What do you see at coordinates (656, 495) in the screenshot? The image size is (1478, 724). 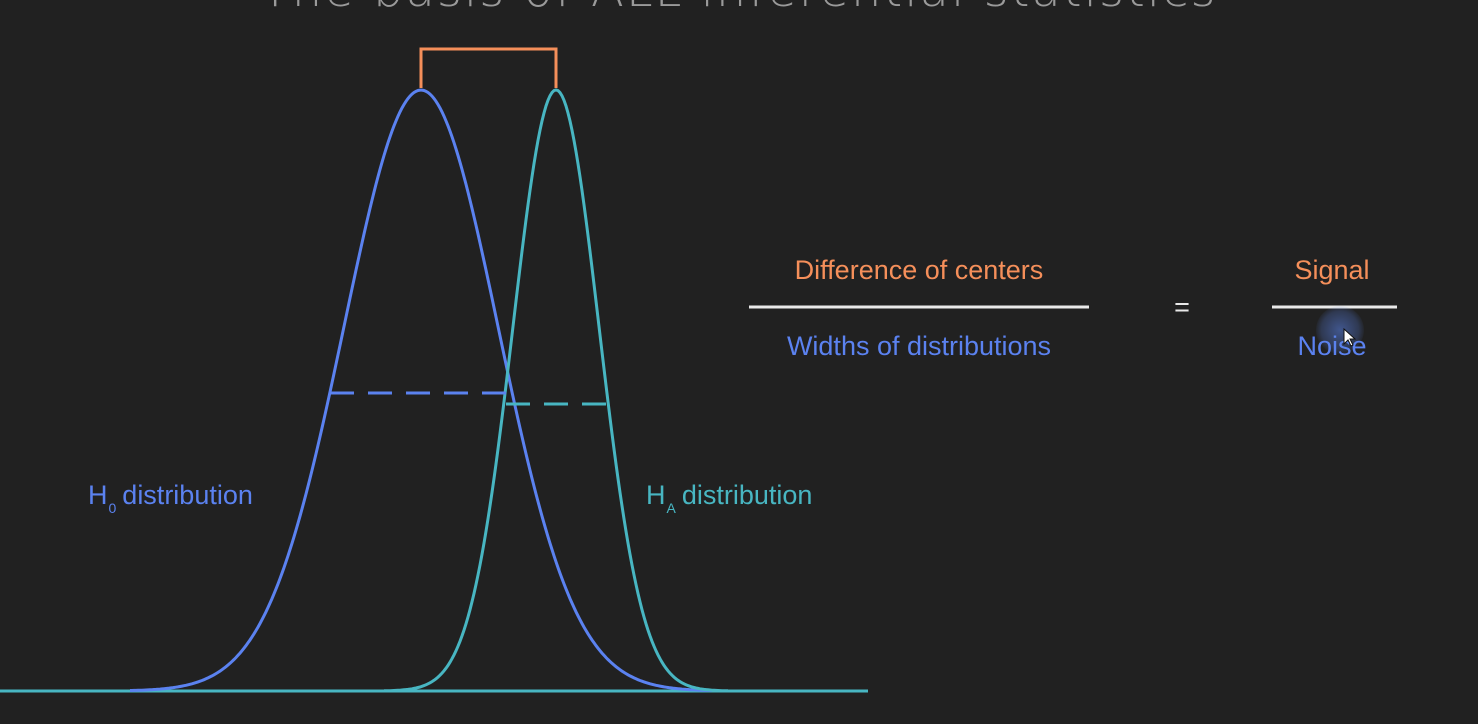 I see `ha-symbol: H` at bounding box center [656, 495].